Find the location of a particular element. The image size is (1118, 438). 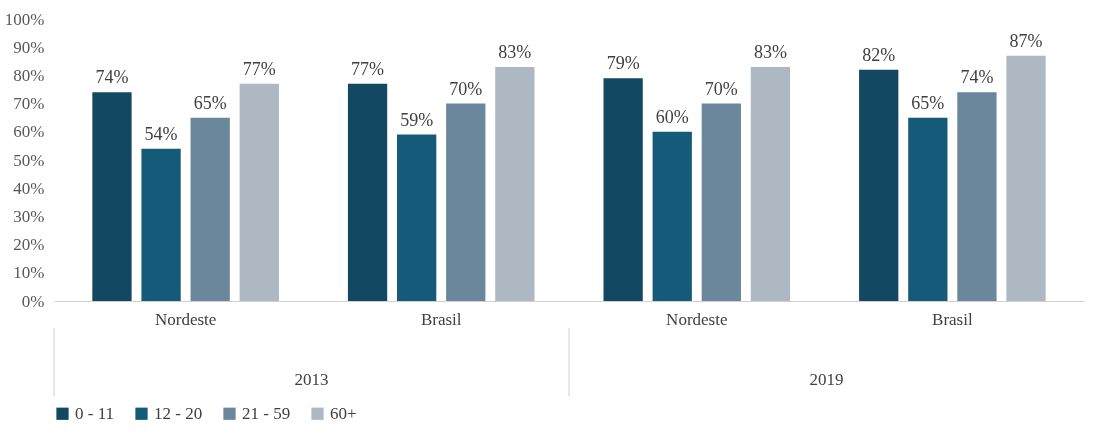

data-label: 79% is located at coordinates (623, 63).